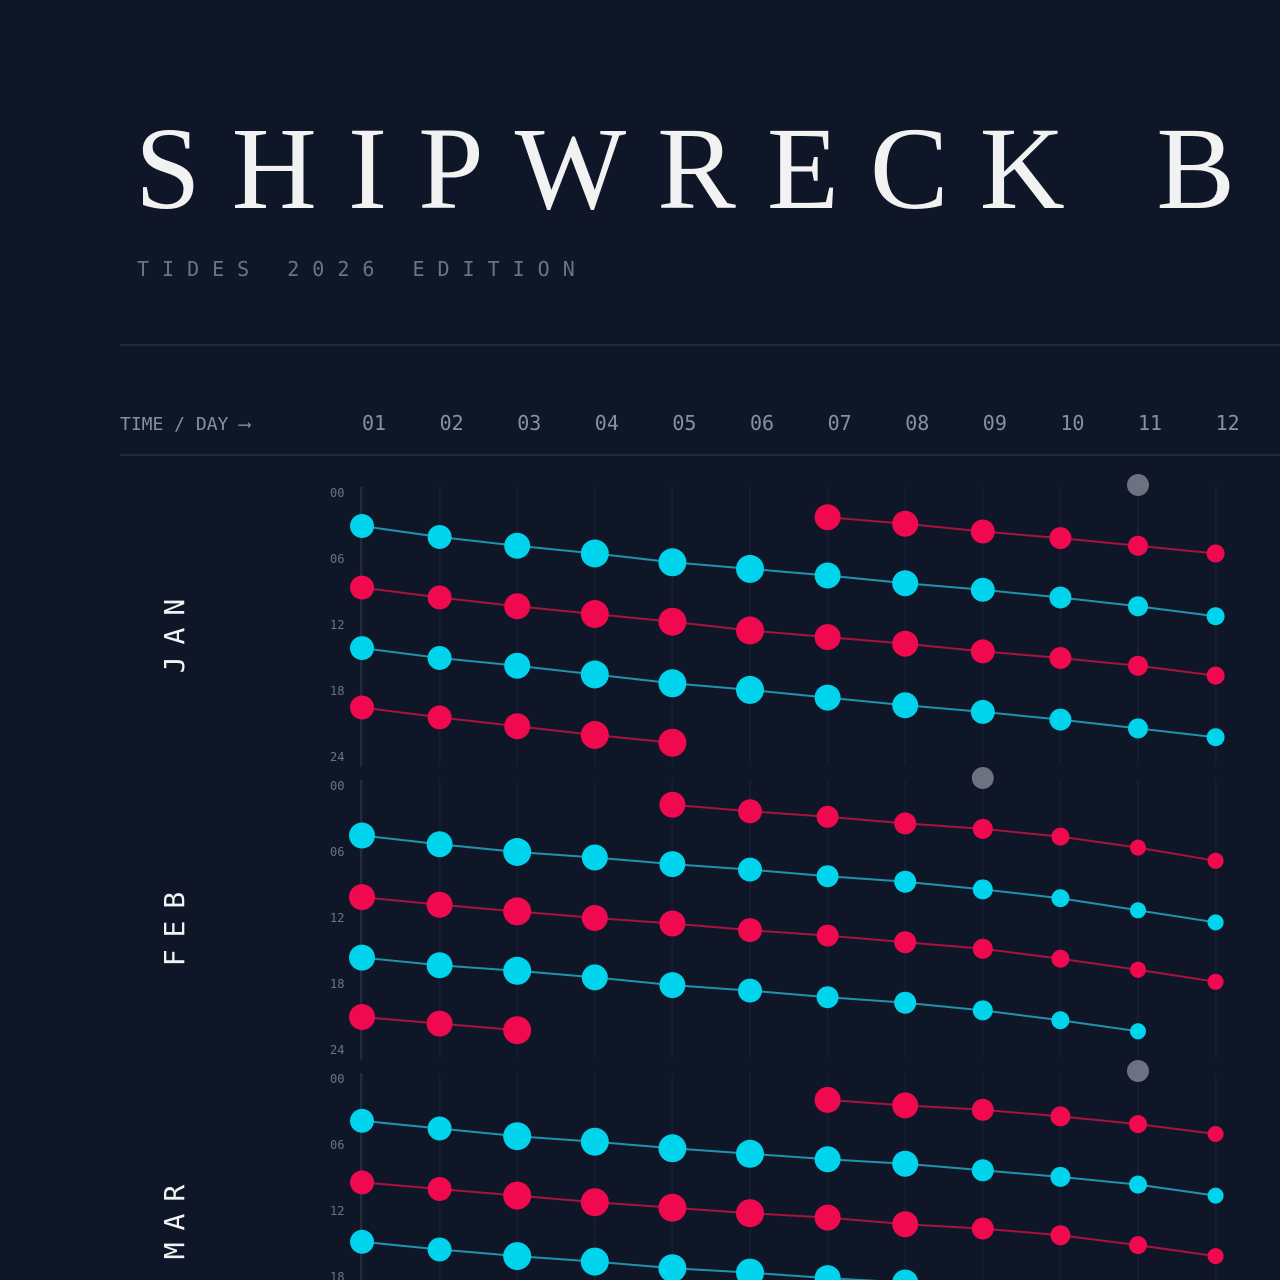 The image size is (1280, 1280). Describe the element at coordinates (185, 424) in the screenshot. I see `axis-label: TIME / DAY ⟶` at that location.